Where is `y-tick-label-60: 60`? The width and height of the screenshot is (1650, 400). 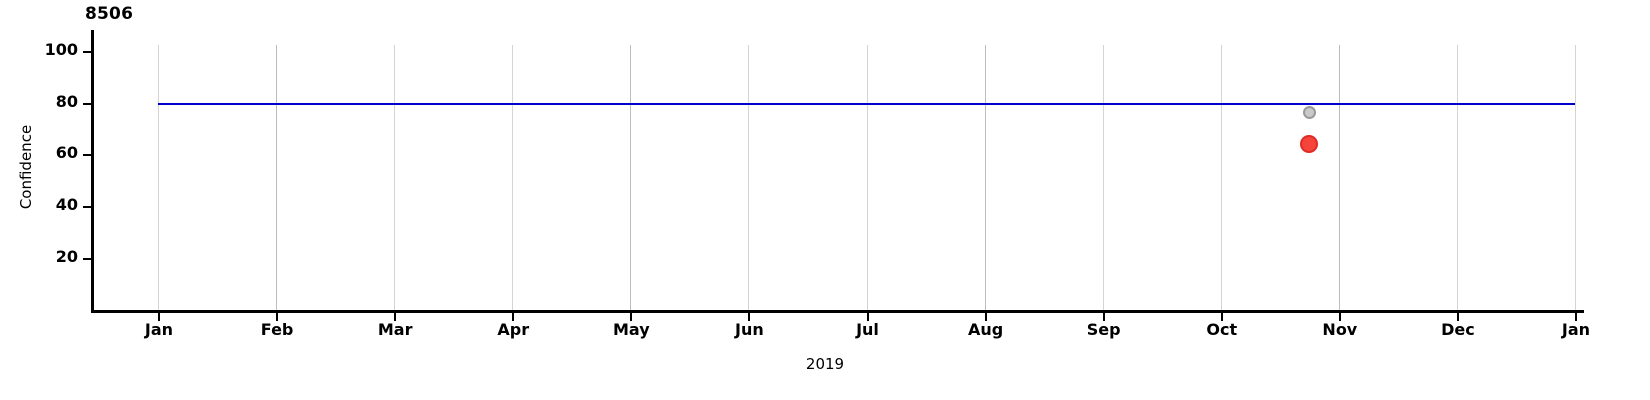 y-tick-label-60: 60 is located at coordinates (66, 153).